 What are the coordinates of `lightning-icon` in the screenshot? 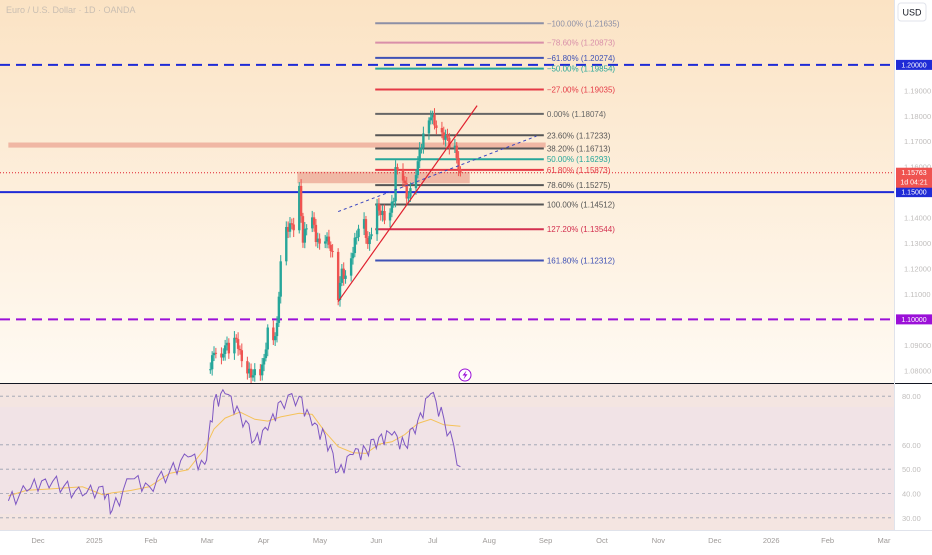 It's located at (465, 375).